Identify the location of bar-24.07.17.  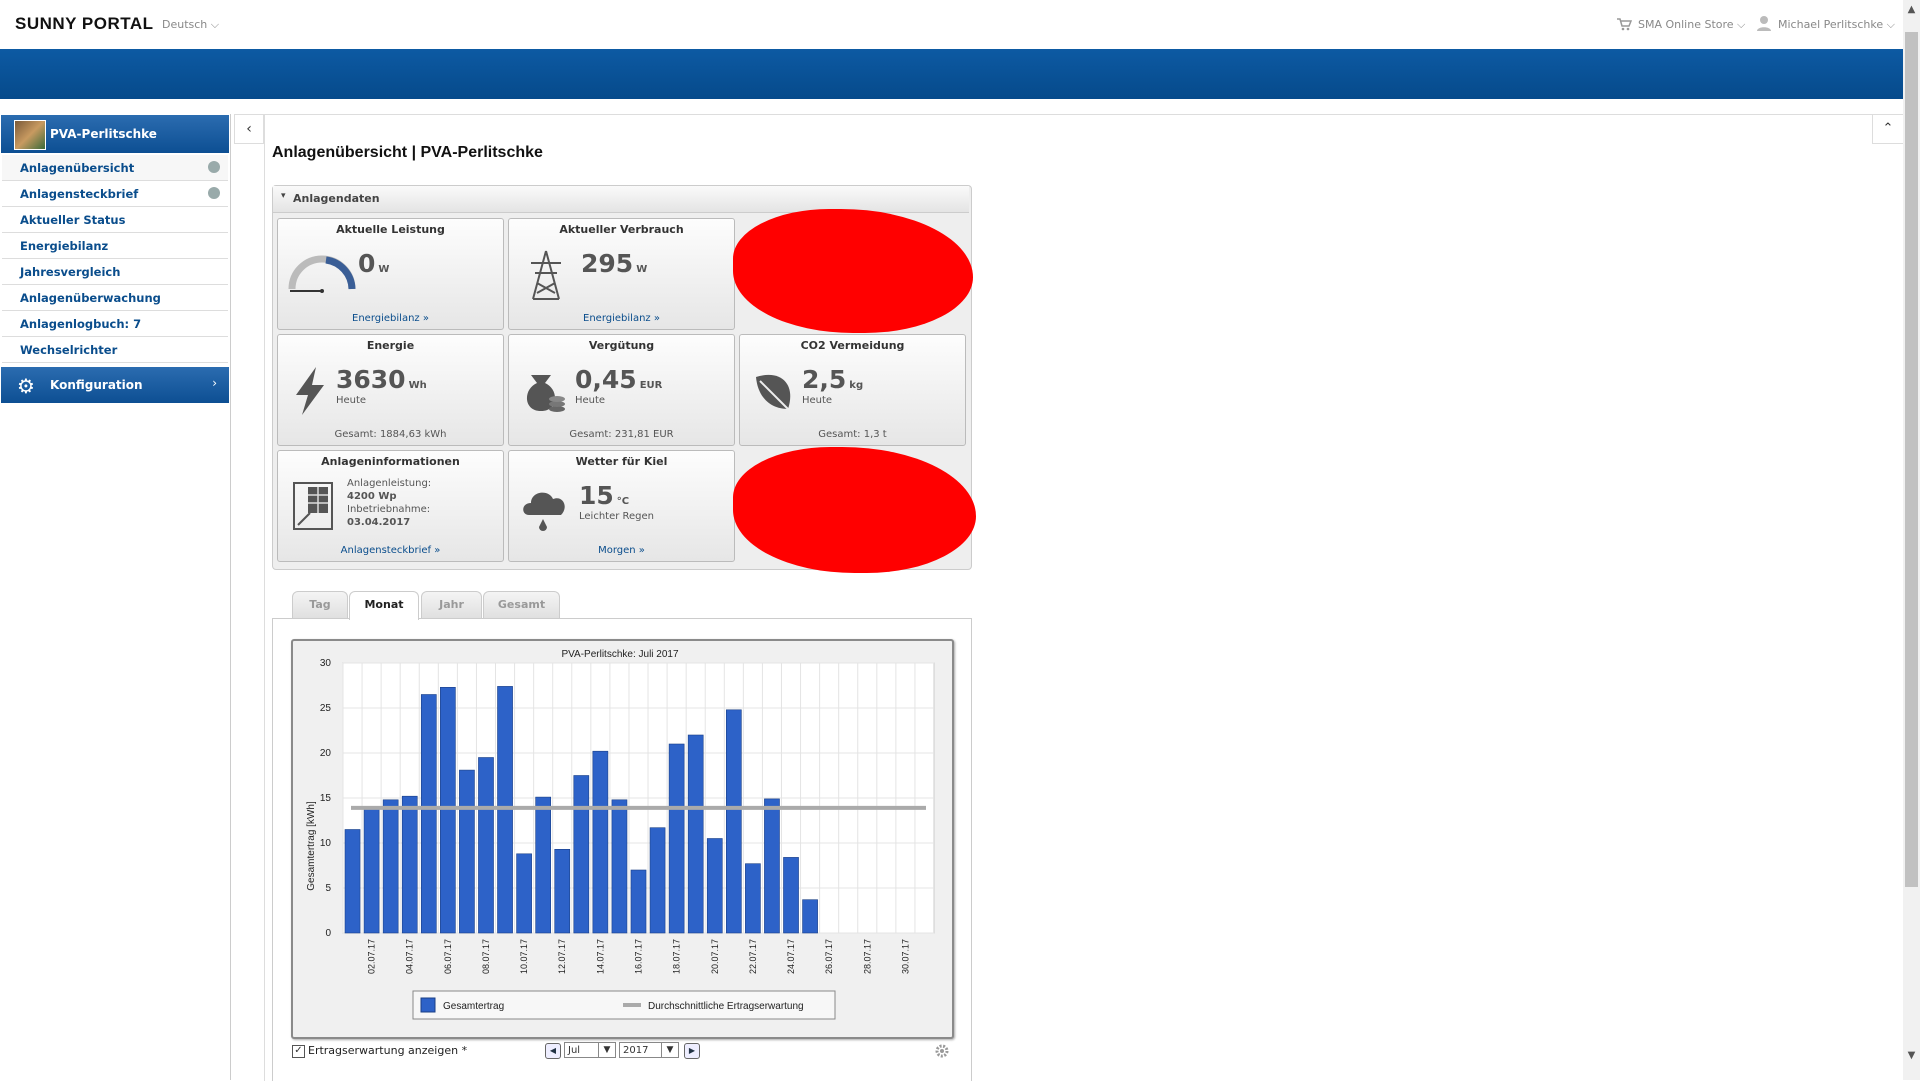
(791, 895).